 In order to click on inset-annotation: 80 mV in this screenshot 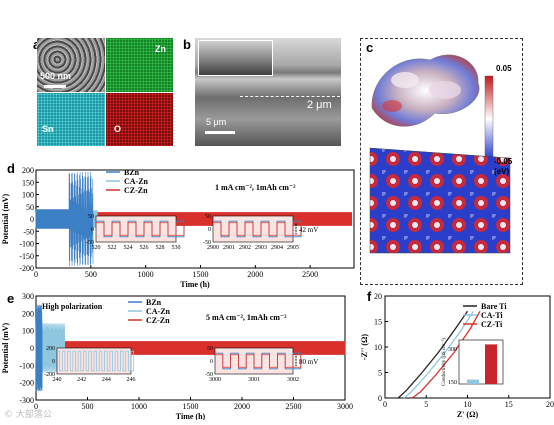, I will do `click(308, 362)`.